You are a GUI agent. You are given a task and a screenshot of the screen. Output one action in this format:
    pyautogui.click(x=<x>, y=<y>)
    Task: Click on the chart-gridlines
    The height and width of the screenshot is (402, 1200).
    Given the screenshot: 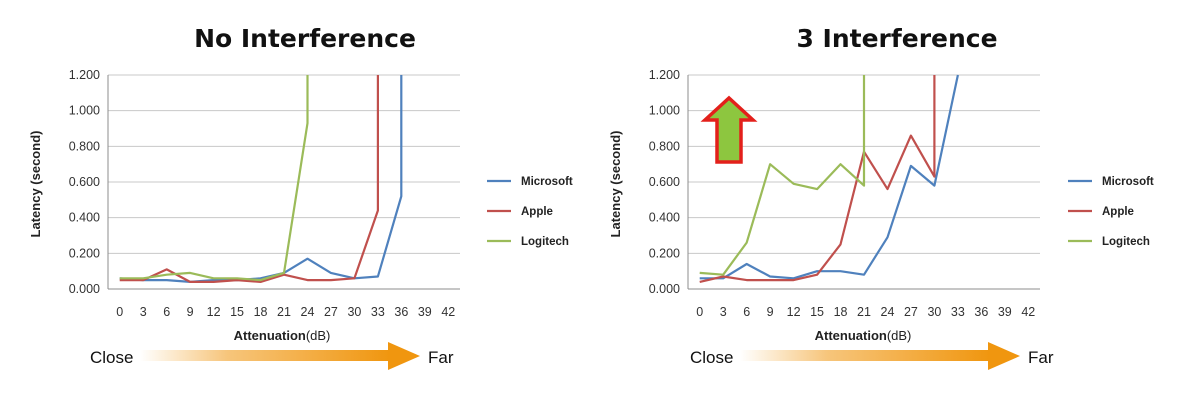 What is the action you would take?
    pyautogui.click(x=284, y=164)
    